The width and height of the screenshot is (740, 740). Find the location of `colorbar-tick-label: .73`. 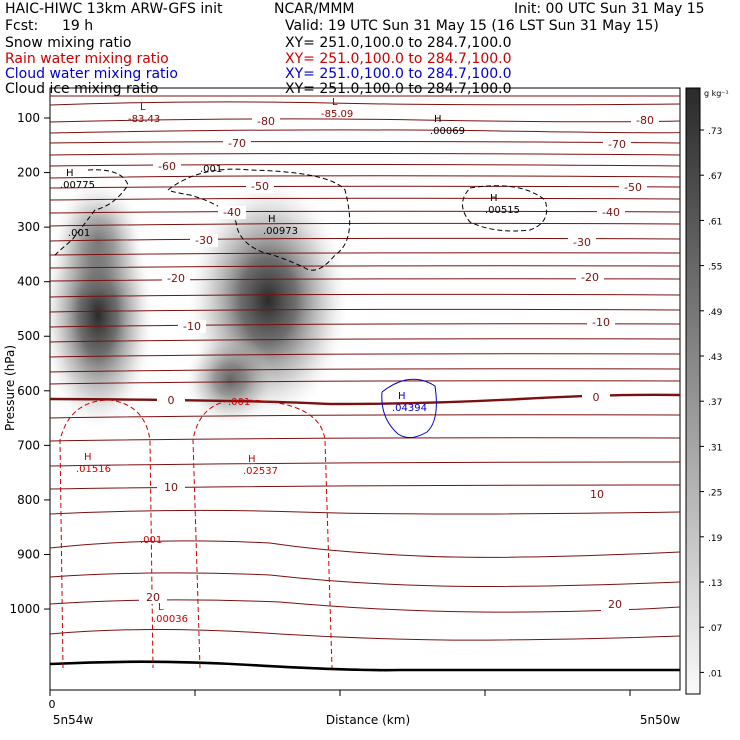

colorbar-tick-label: .73 is located at coordinates (715, 132).